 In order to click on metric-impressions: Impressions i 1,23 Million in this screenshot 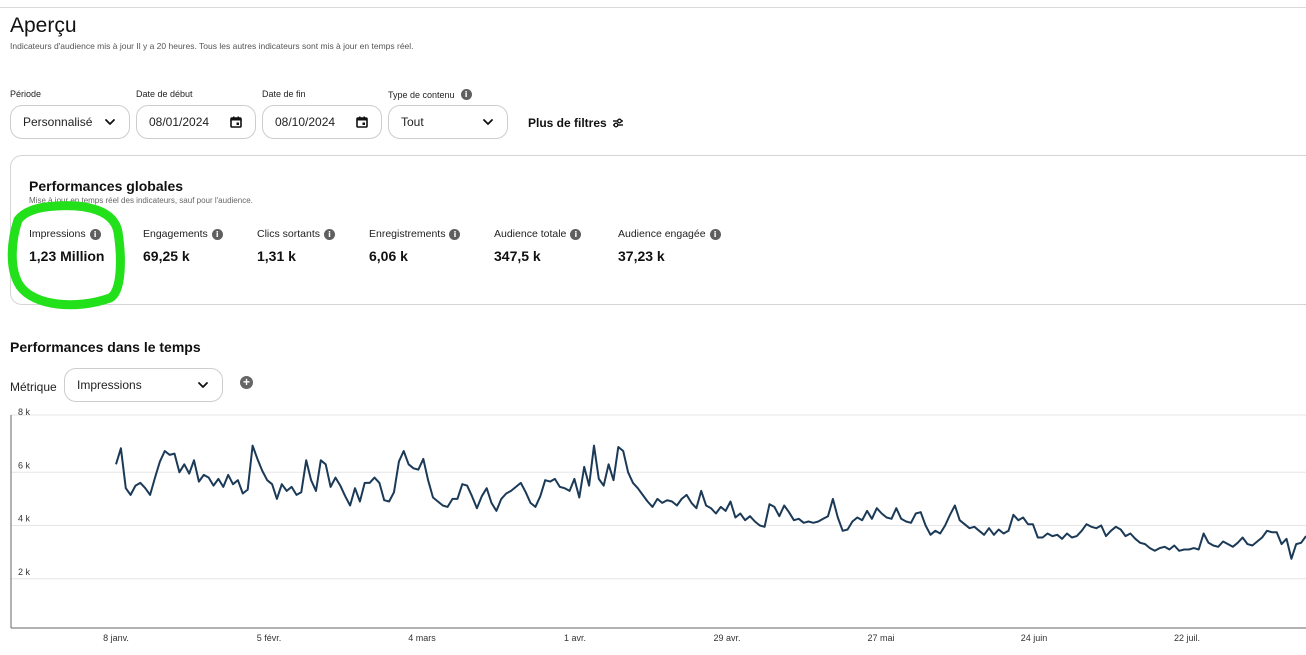, I will do `click(66, 246)`.